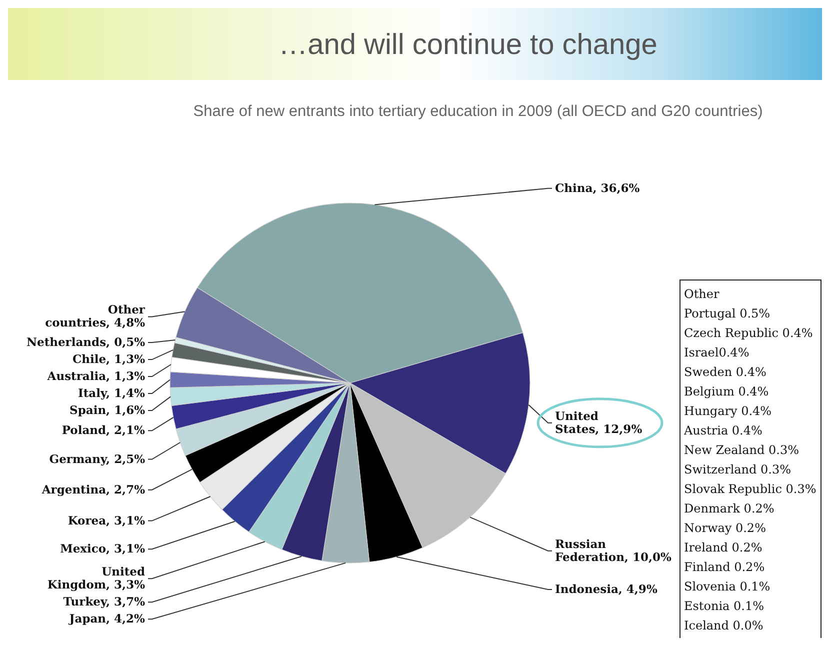  I want to click on text: Sweden 0.4%, so click(725, 372).